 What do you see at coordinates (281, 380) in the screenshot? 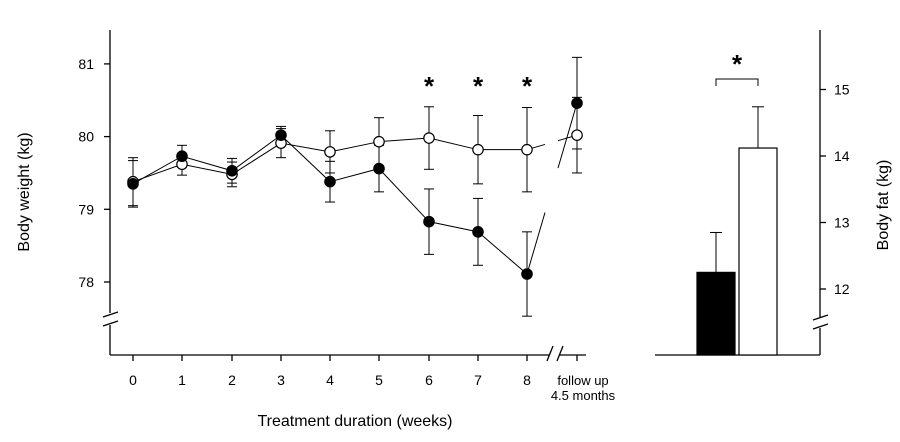
I see `weight-x-tick-label: 3` at bounding box center [281, 380].